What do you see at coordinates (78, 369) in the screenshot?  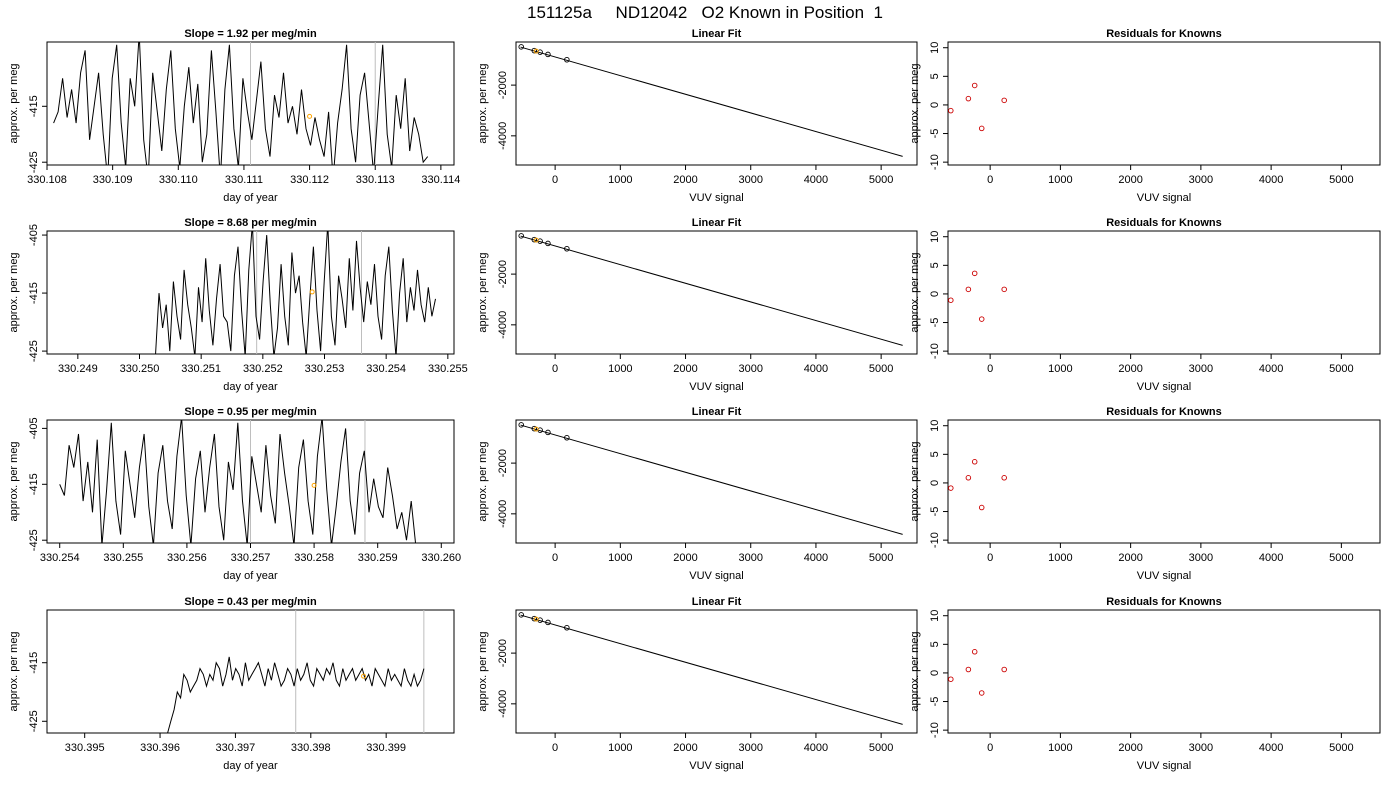 I see `chart-3-x-tick-label: 330.249` at bounding box center [78, 369].